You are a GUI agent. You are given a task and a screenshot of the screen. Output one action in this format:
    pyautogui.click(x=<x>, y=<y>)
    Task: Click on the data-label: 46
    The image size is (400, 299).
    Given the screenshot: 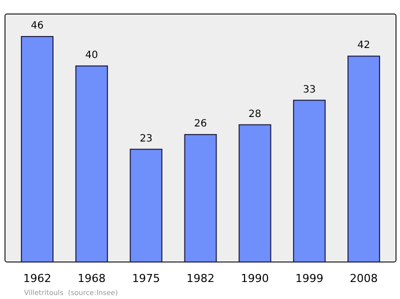 What is the action you would take?
    pyautogui.click(x=37, y=26)
    